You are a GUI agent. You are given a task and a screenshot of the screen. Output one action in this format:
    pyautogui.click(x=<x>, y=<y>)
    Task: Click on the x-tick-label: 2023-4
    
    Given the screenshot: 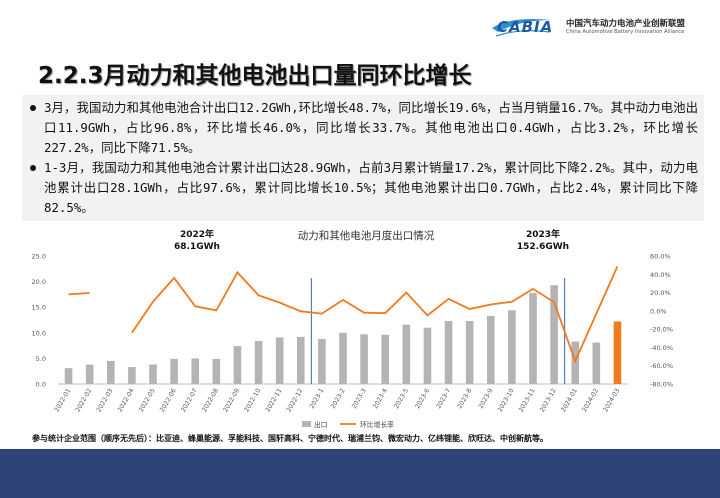 What is the action you would take?
    pyautogui.click(x=380, y=398)
    